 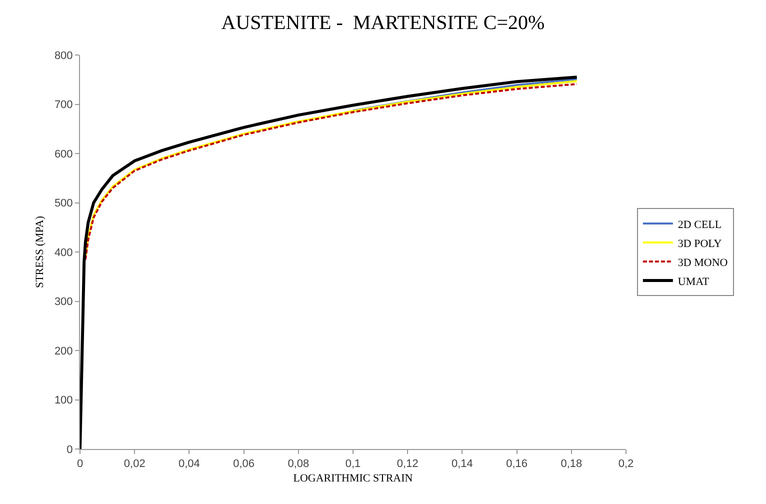 I want to click on x-tick-label: 0,1, so click(x=353, y=464).